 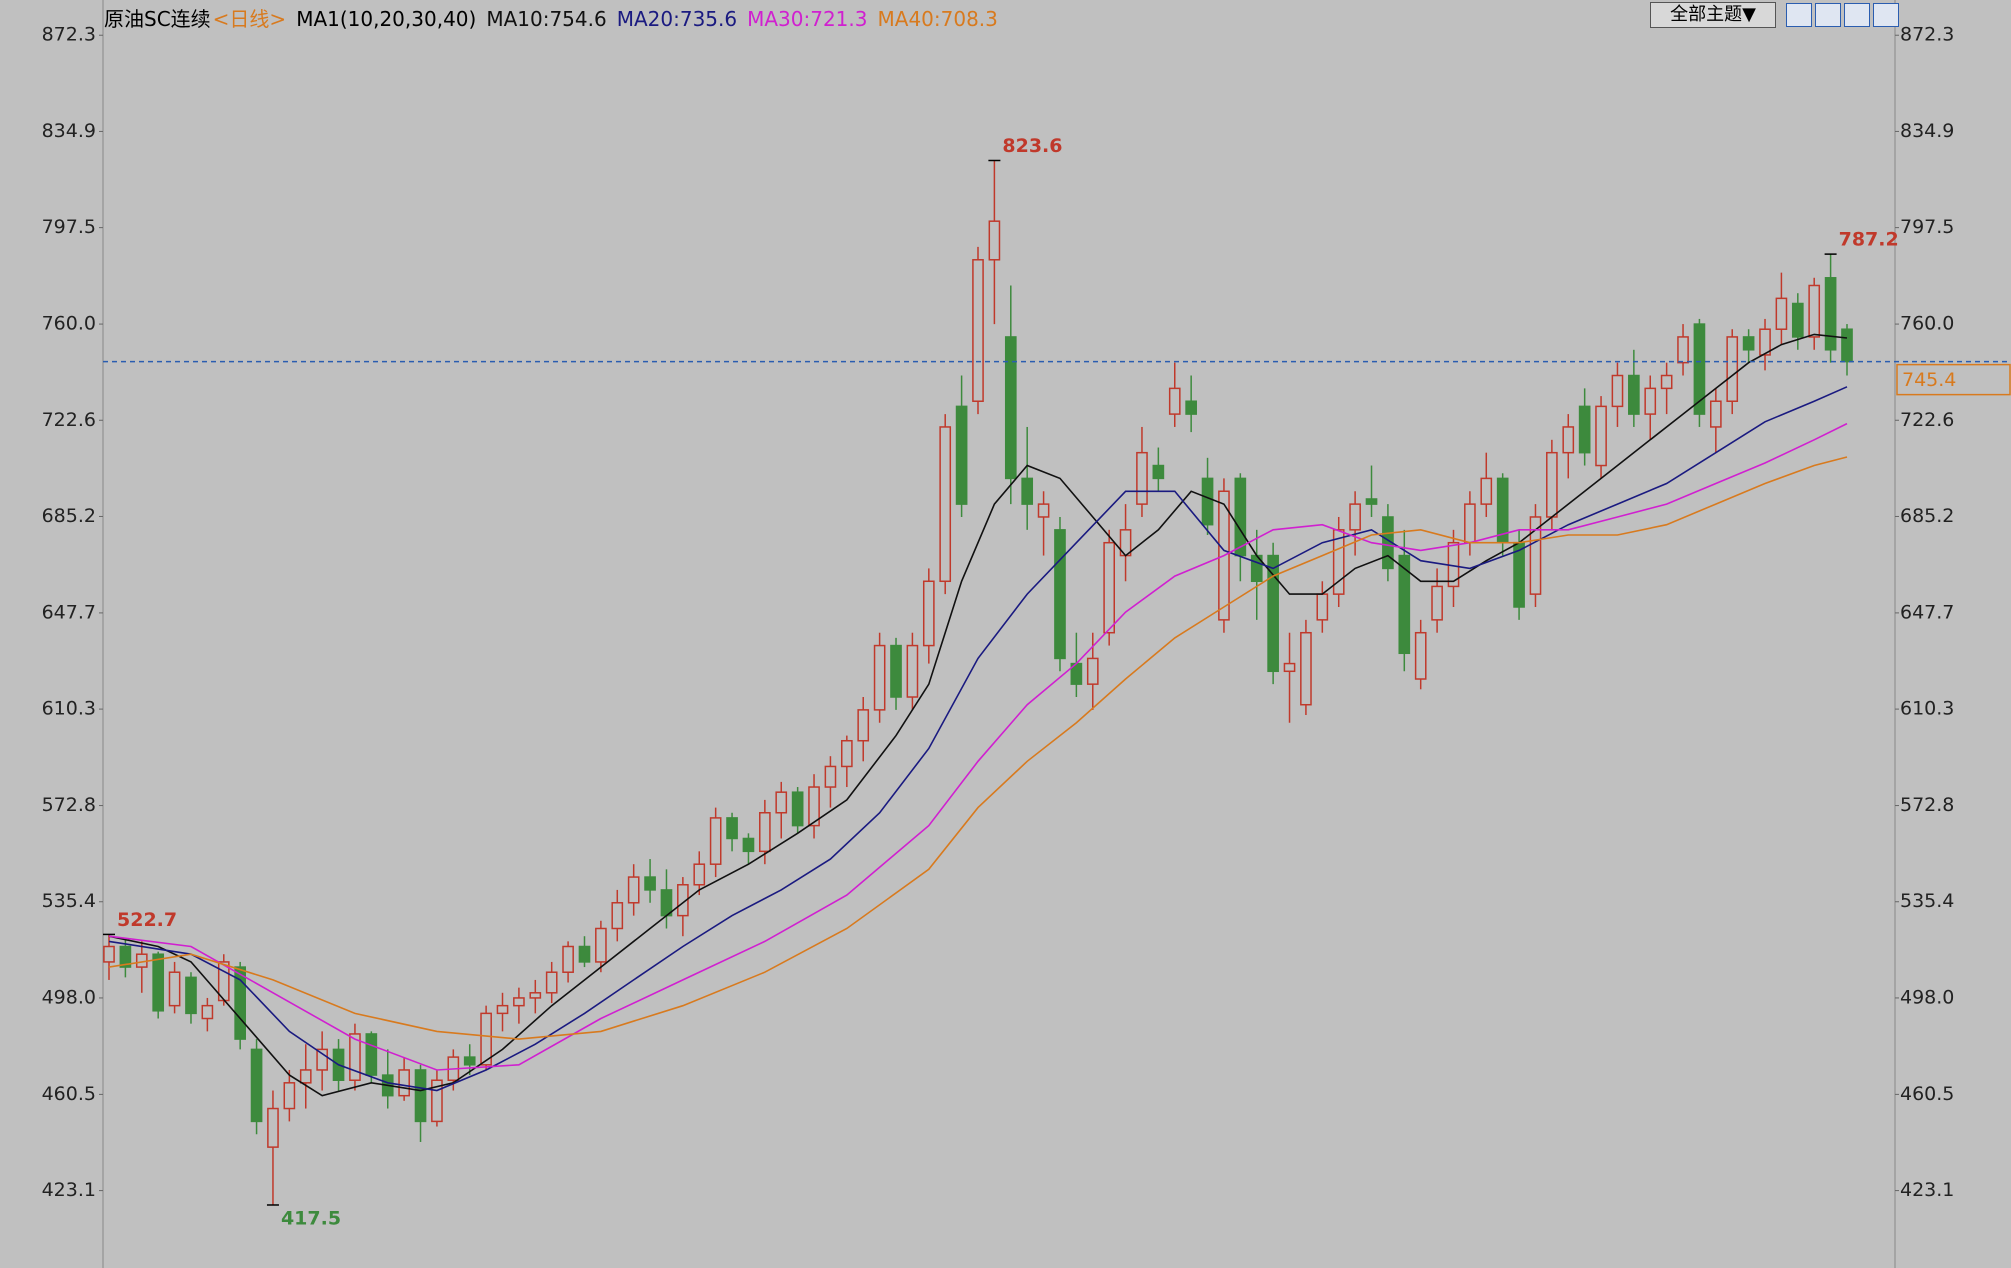 I want to click on y-tick-label-right: 423.1, so click(x=1927, y=1190).